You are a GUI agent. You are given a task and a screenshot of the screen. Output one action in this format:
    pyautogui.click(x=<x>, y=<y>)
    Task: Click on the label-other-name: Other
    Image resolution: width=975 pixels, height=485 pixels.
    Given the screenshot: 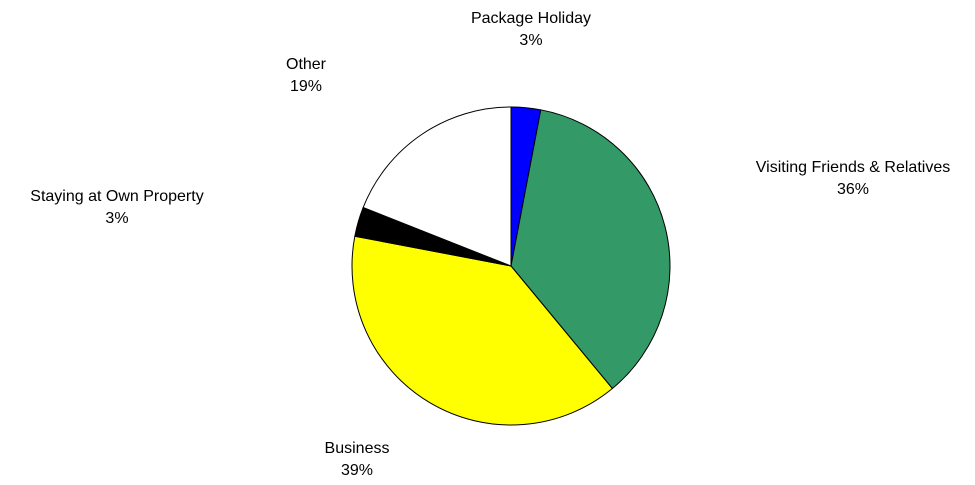 What is the action you would take?
    pyautogui.click(x=306, y=64)
    